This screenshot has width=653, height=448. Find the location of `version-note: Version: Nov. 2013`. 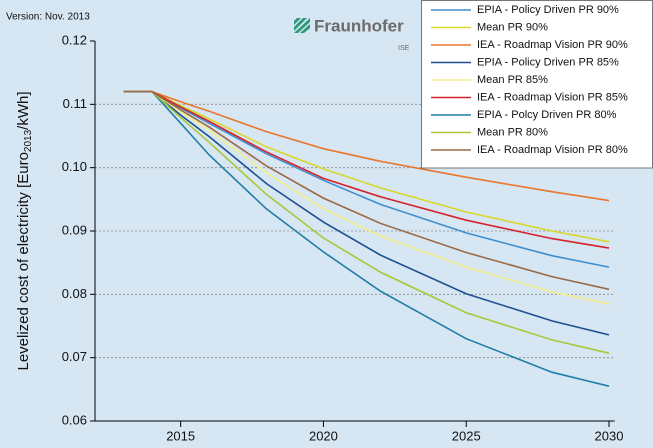

version-note: Version: Nov. 2013 is located at coordinates (48, 17).